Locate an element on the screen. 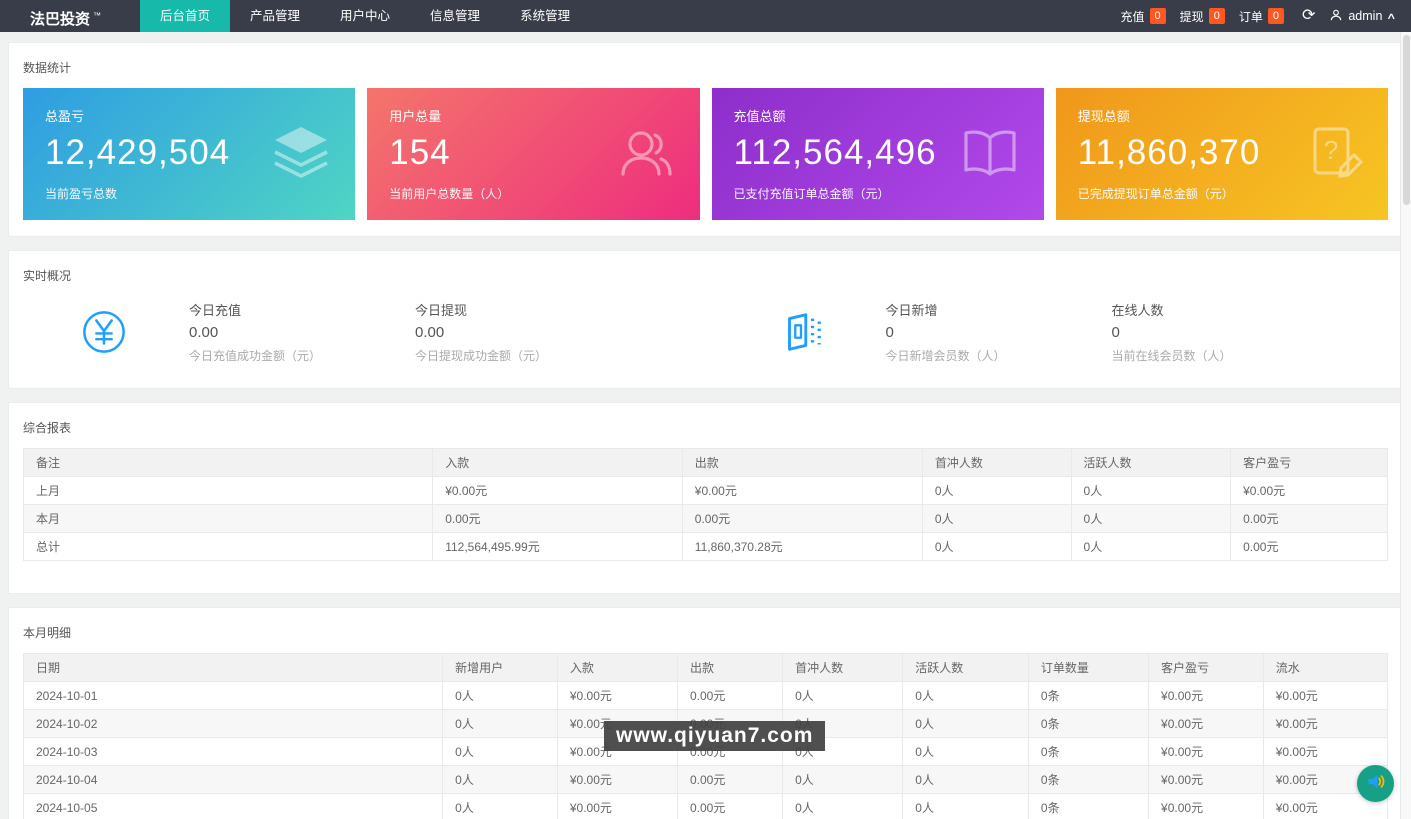 Image resolution: width=1411 pixels, height=819 pixels. realtime-group-1: 今日充值 0.00 今日充值成功金额（元） 今日提现 0.00 今日提现成功金额（元） is located at coordinates (357, 332).